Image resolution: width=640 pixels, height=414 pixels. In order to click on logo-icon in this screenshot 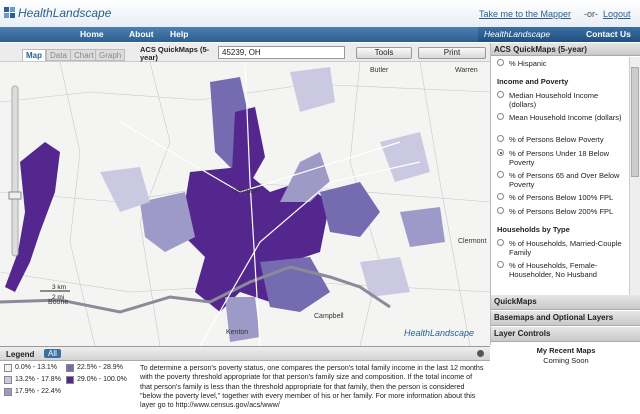, I will do `click(9, 12)`.